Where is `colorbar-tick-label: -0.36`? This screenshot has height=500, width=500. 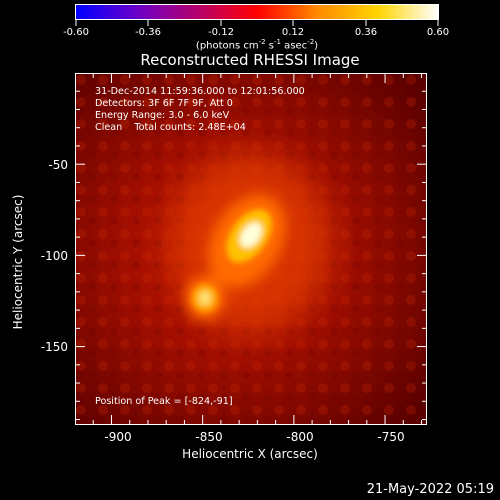 colorbar-tick-label: -0.36 is located at coordinates (148, 32).